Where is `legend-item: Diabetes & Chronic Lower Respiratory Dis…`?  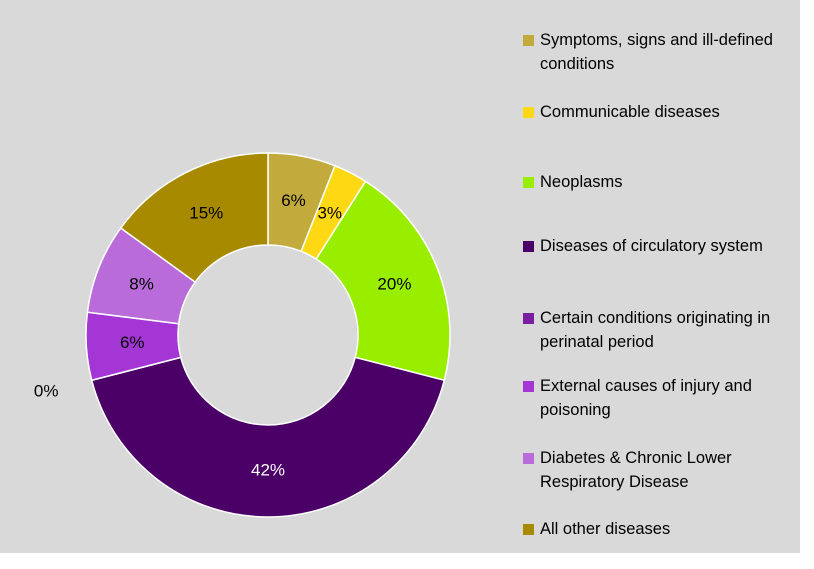
legend-item: Diabetes & Chronic Lower Respiratory Dis… is located at coordinates (663, 470).